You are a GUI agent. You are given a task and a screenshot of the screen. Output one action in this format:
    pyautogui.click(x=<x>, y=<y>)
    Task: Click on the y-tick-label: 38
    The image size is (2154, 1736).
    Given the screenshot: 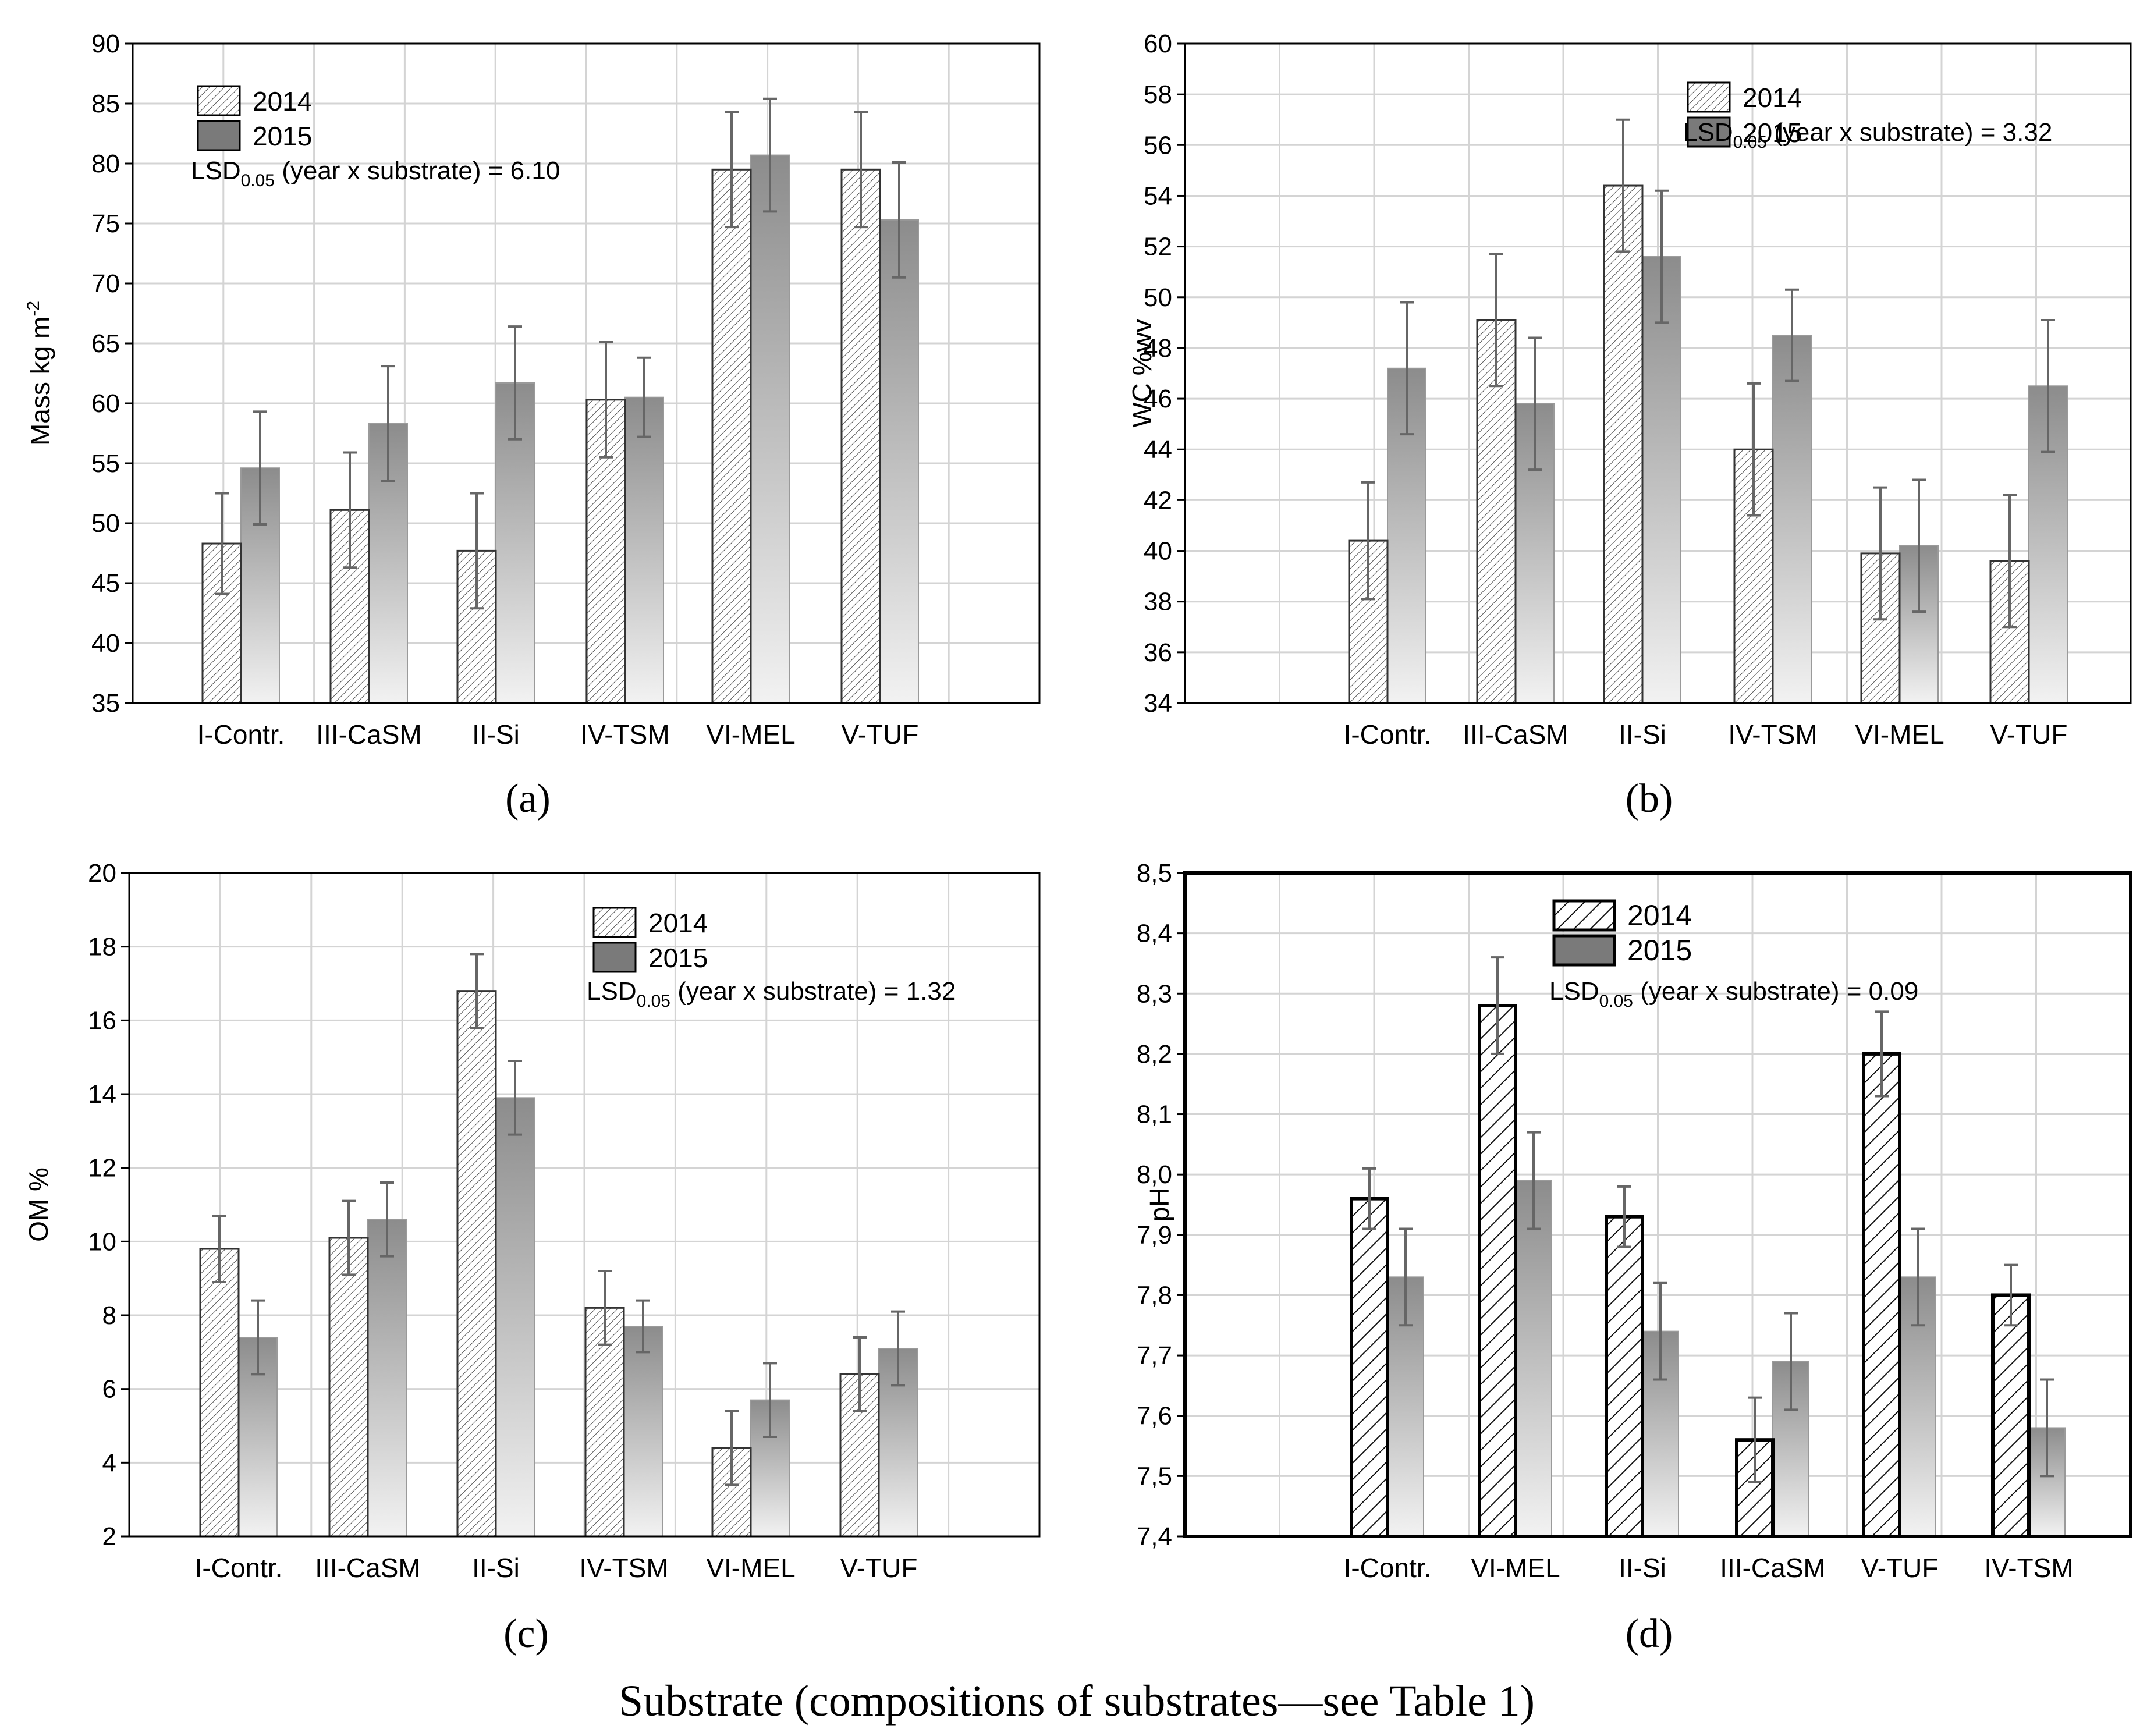 What is the action you would take?
    pyautogui.click(x=1158, y=602)
    